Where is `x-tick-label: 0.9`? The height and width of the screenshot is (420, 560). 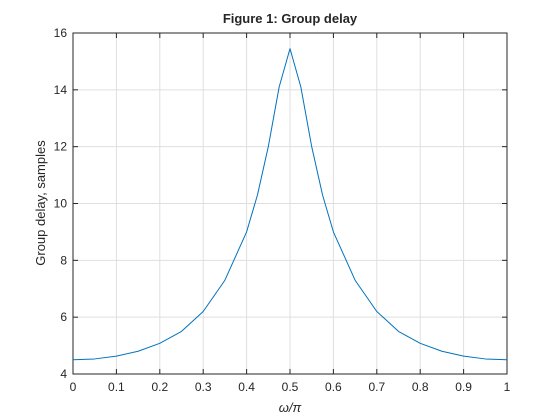 x-tick-label: 0.9 is located at coordinates (463, 387).